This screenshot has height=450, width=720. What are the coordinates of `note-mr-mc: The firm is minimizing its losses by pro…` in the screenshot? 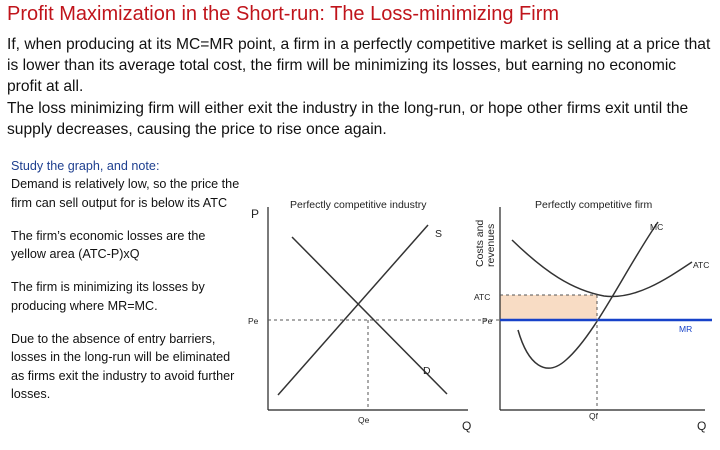 It's located at (108, 296).